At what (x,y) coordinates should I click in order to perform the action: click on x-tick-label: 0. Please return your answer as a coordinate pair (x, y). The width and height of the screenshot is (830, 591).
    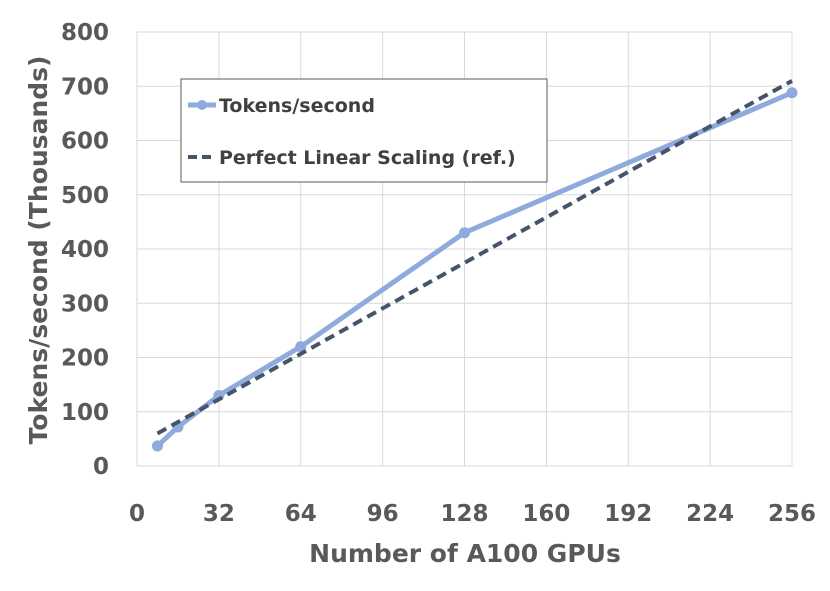
    Looking at the image, I should click on (137, 514).